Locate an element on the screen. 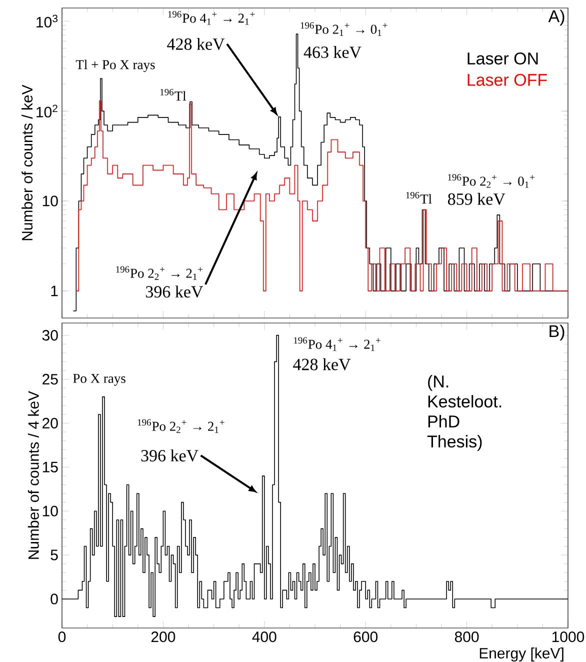  y-tick-label: 10$^{2}$ is located at coordinates (47, 111).